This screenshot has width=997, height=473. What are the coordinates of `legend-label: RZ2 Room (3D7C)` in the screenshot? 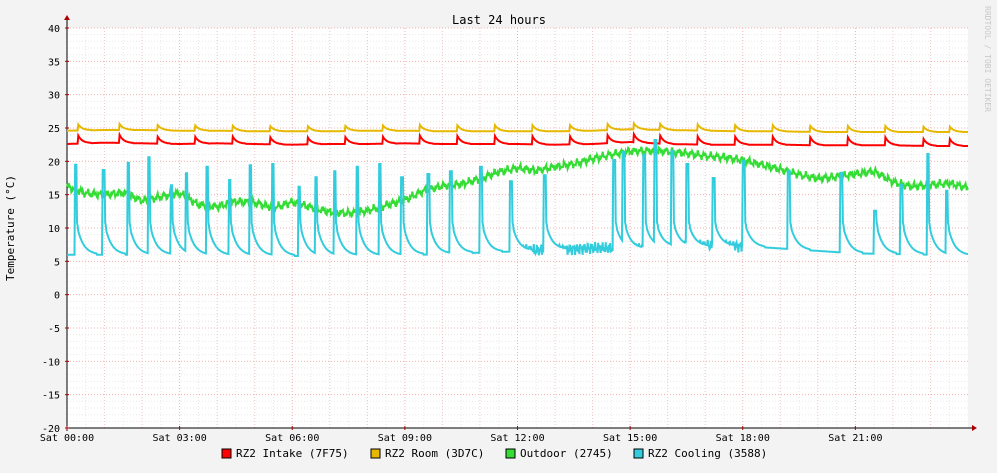 It's located at (434, 453).